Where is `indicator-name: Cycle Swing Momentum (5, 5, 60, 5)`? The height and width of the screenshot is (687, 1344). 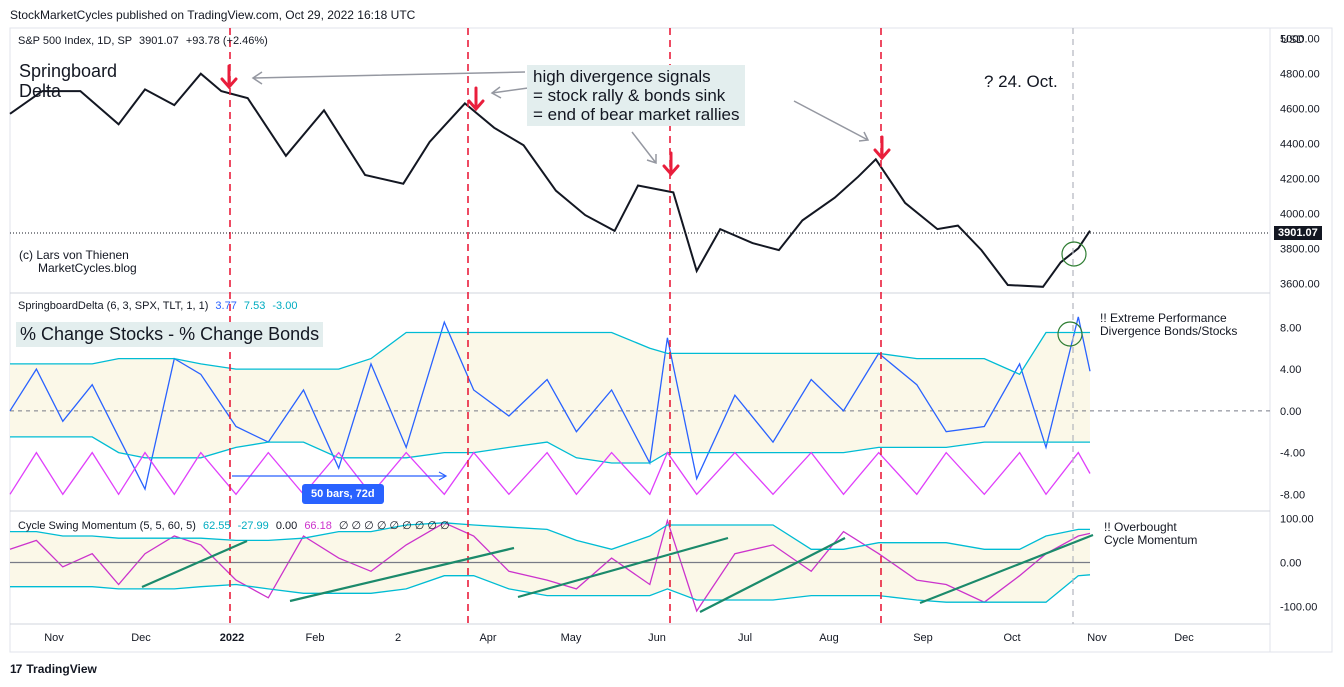
indicator-name: Cycle Swing Momentum (5, 5, 60, 5) is located at coordinates (107, 526).